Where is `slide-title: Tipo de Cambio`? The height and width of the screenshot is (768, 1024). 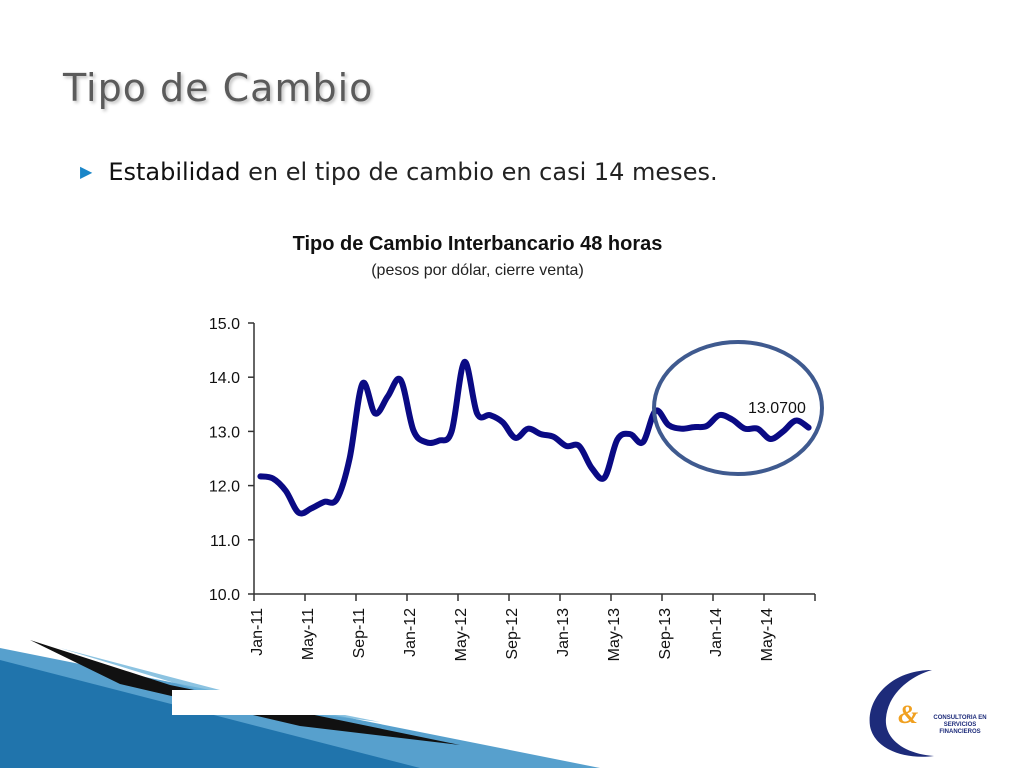 slide-title: Tipo de Cambio is located at coordinates (218, 88).